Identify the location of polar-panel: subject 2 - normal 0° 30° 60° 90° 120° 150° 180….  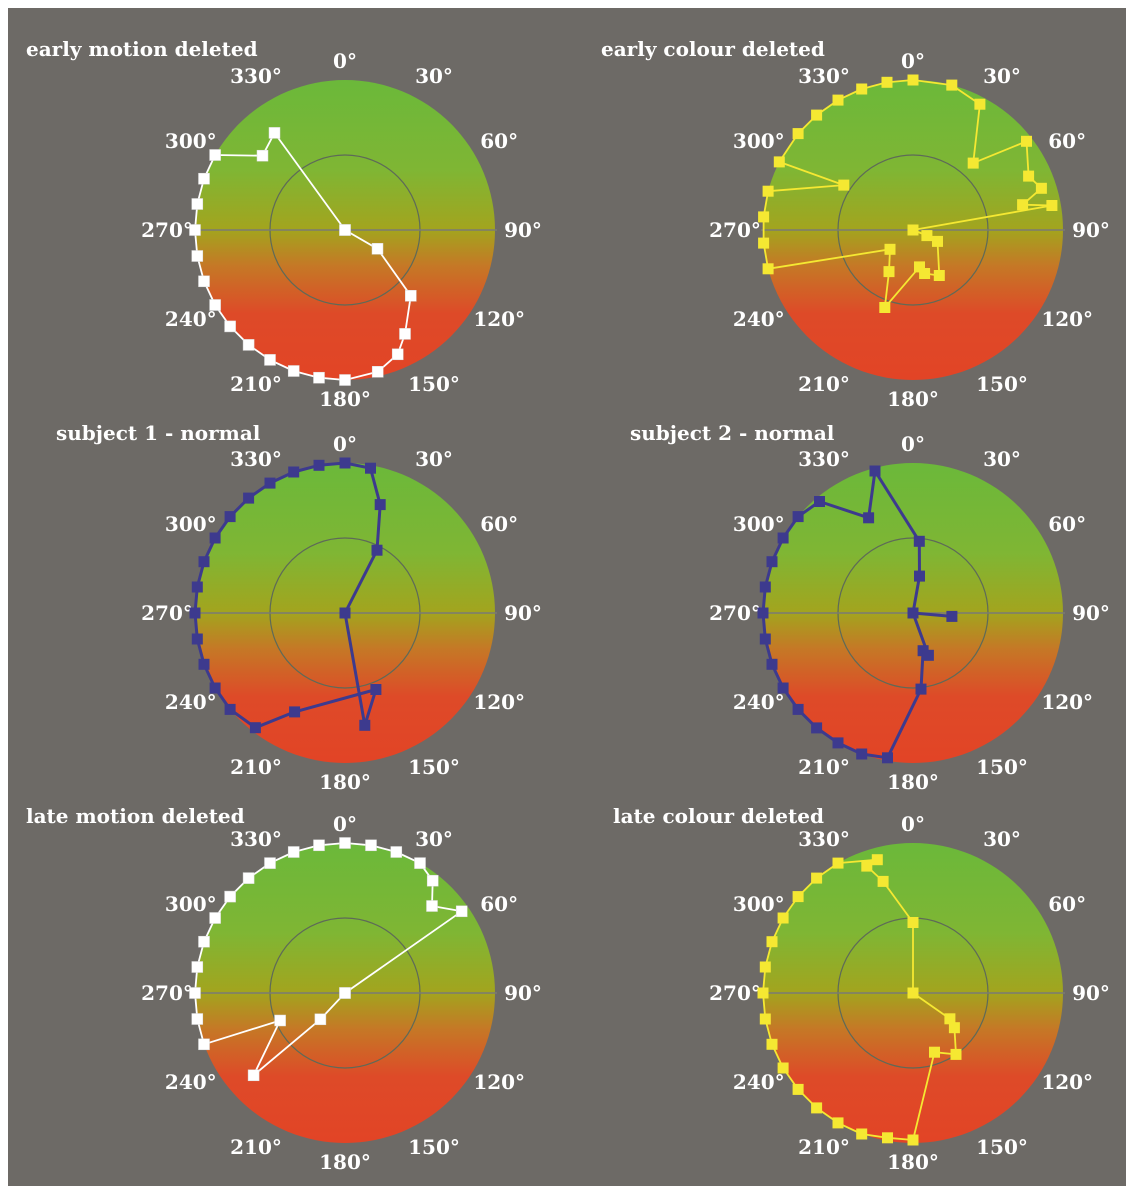
(870, 607).